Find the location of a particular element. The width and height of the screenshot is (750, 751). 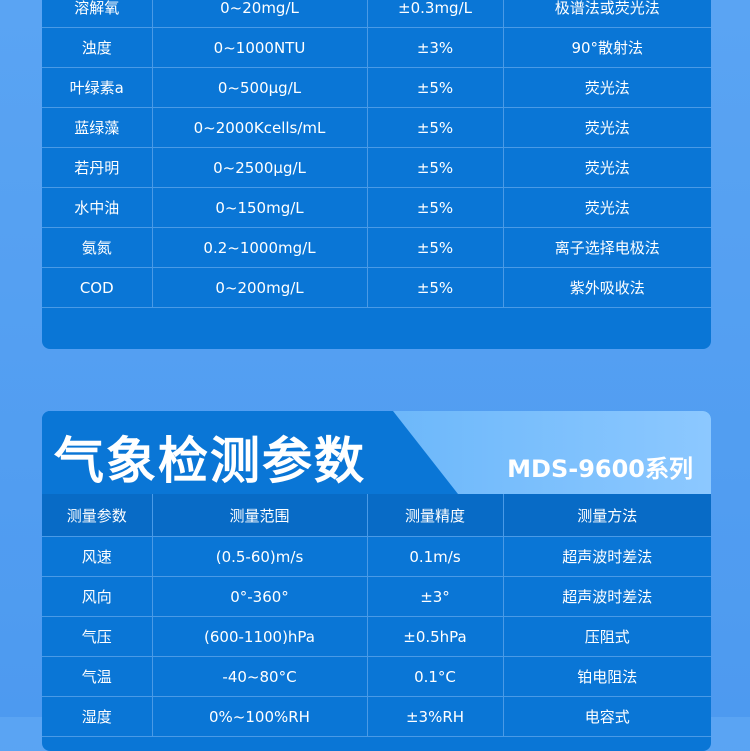

table-cell: 紫外吸收法 is located at coordinates (607, 287).